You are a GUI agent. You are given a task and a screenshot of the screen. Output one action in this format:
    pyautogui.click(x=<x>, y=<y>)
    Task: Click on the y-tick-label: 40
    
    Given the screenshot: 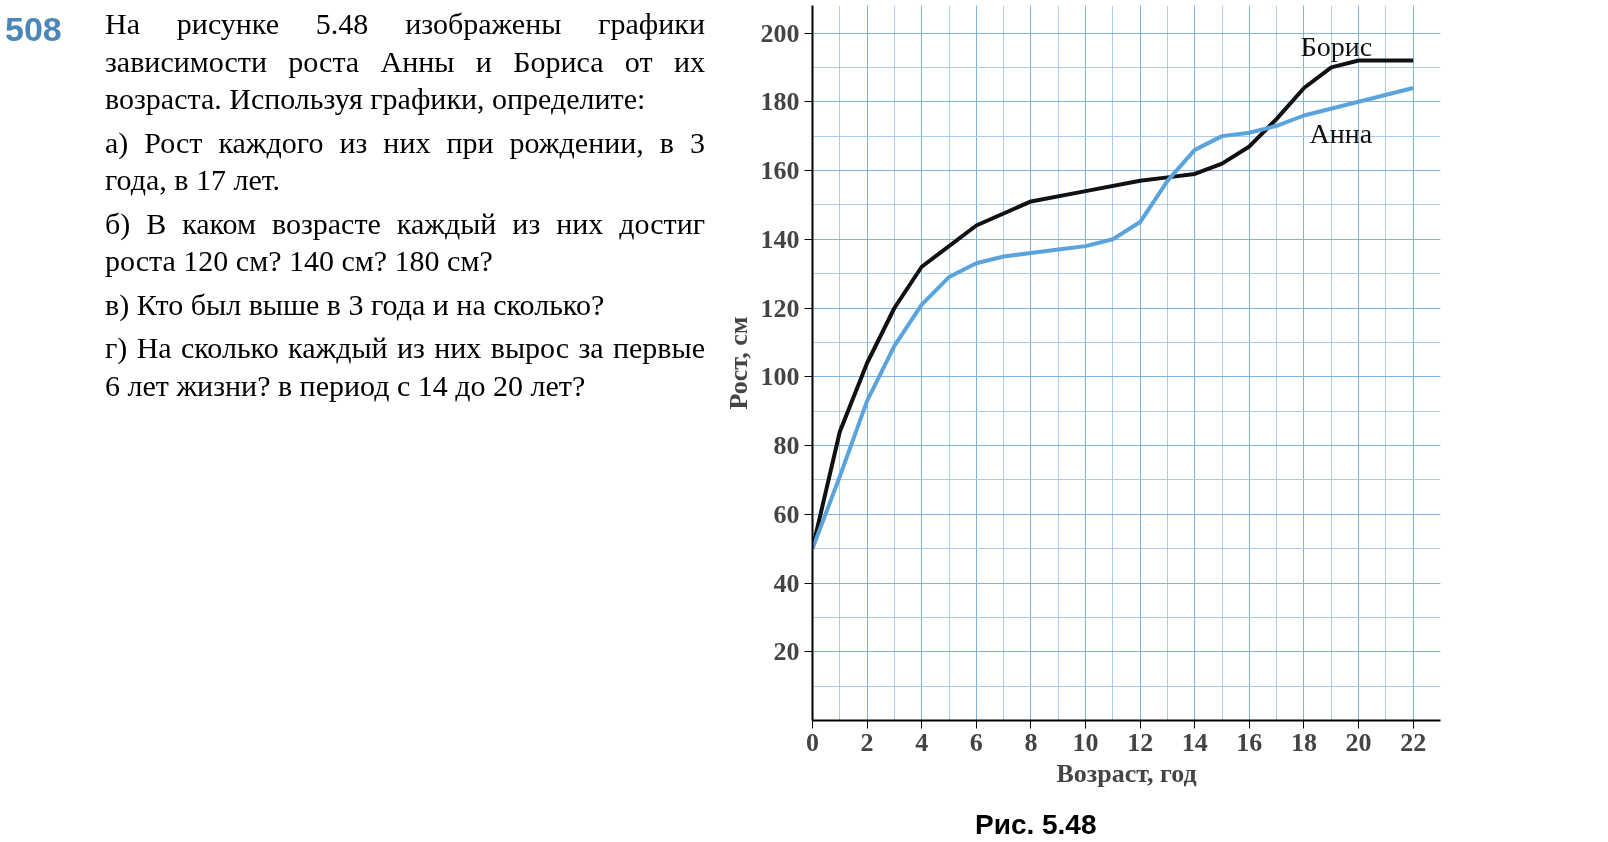 What is the action you would take?
    pyautogui.click(x=786, y=583)
    